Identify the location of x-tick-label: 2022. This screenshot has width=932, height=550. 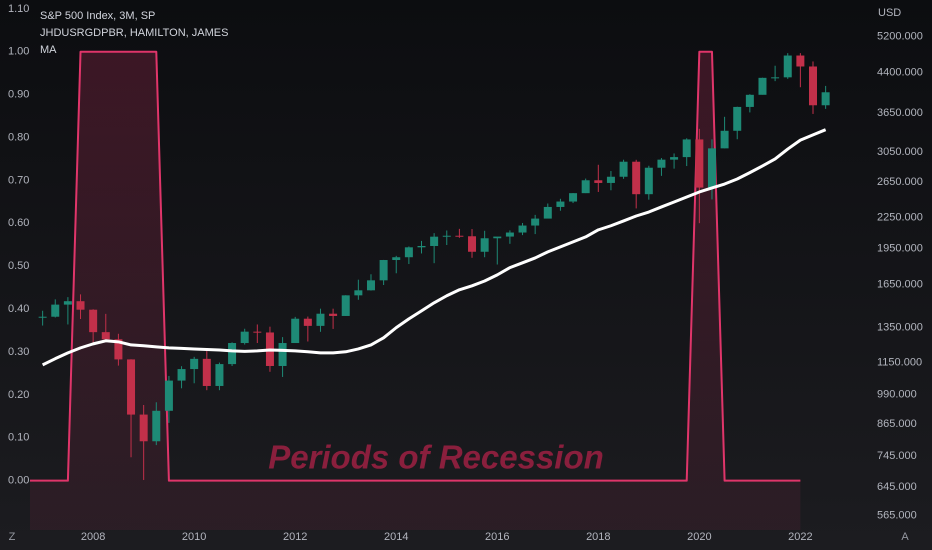
(800, 537).